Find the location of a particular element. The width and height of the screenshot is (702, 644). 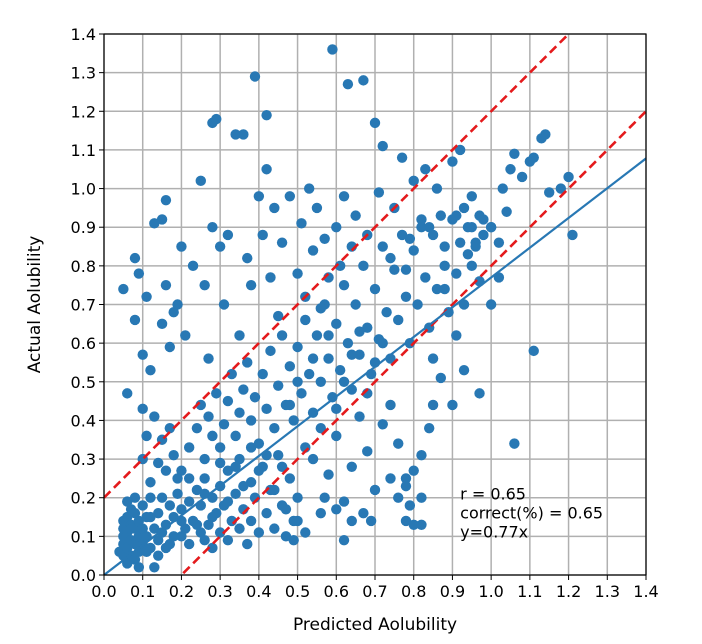

y-axis-title: Actual Aolubility is located at coordinates (35, 305).